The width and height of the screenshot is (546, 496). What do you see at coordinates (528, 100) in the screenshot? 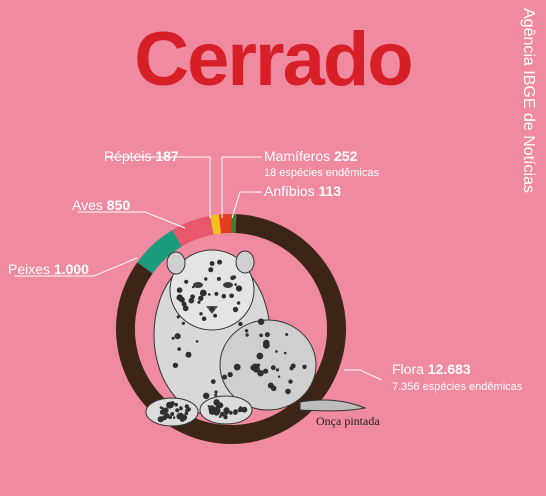
I see `source-credit: Agência IBGE de Notícias` at bounding box center [528, 100].